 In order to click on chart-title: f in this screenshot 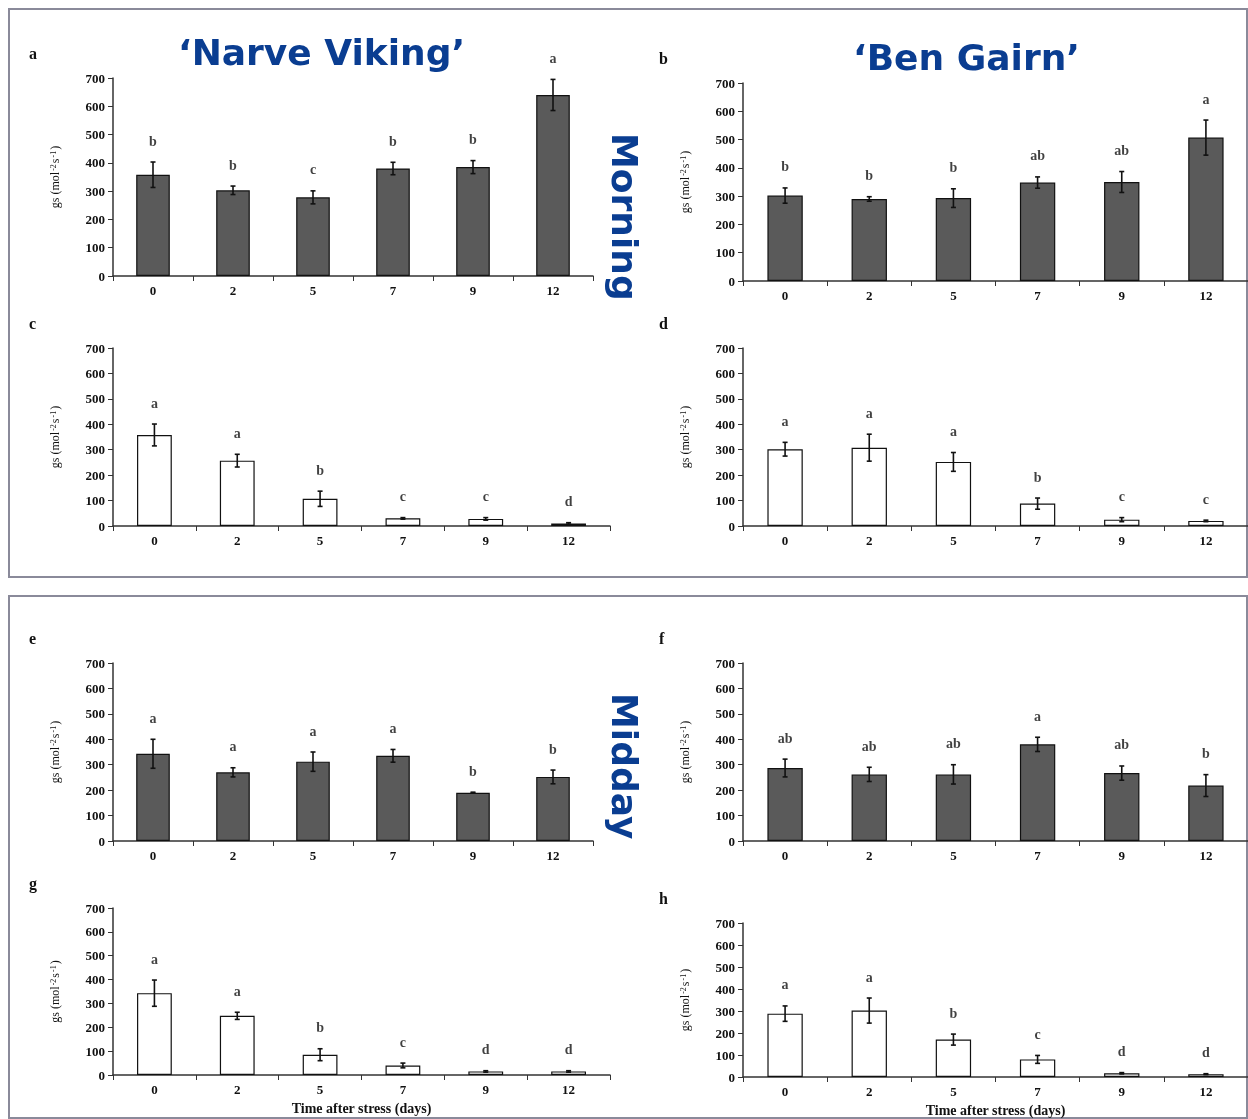, I will do `click(662, 638)`.